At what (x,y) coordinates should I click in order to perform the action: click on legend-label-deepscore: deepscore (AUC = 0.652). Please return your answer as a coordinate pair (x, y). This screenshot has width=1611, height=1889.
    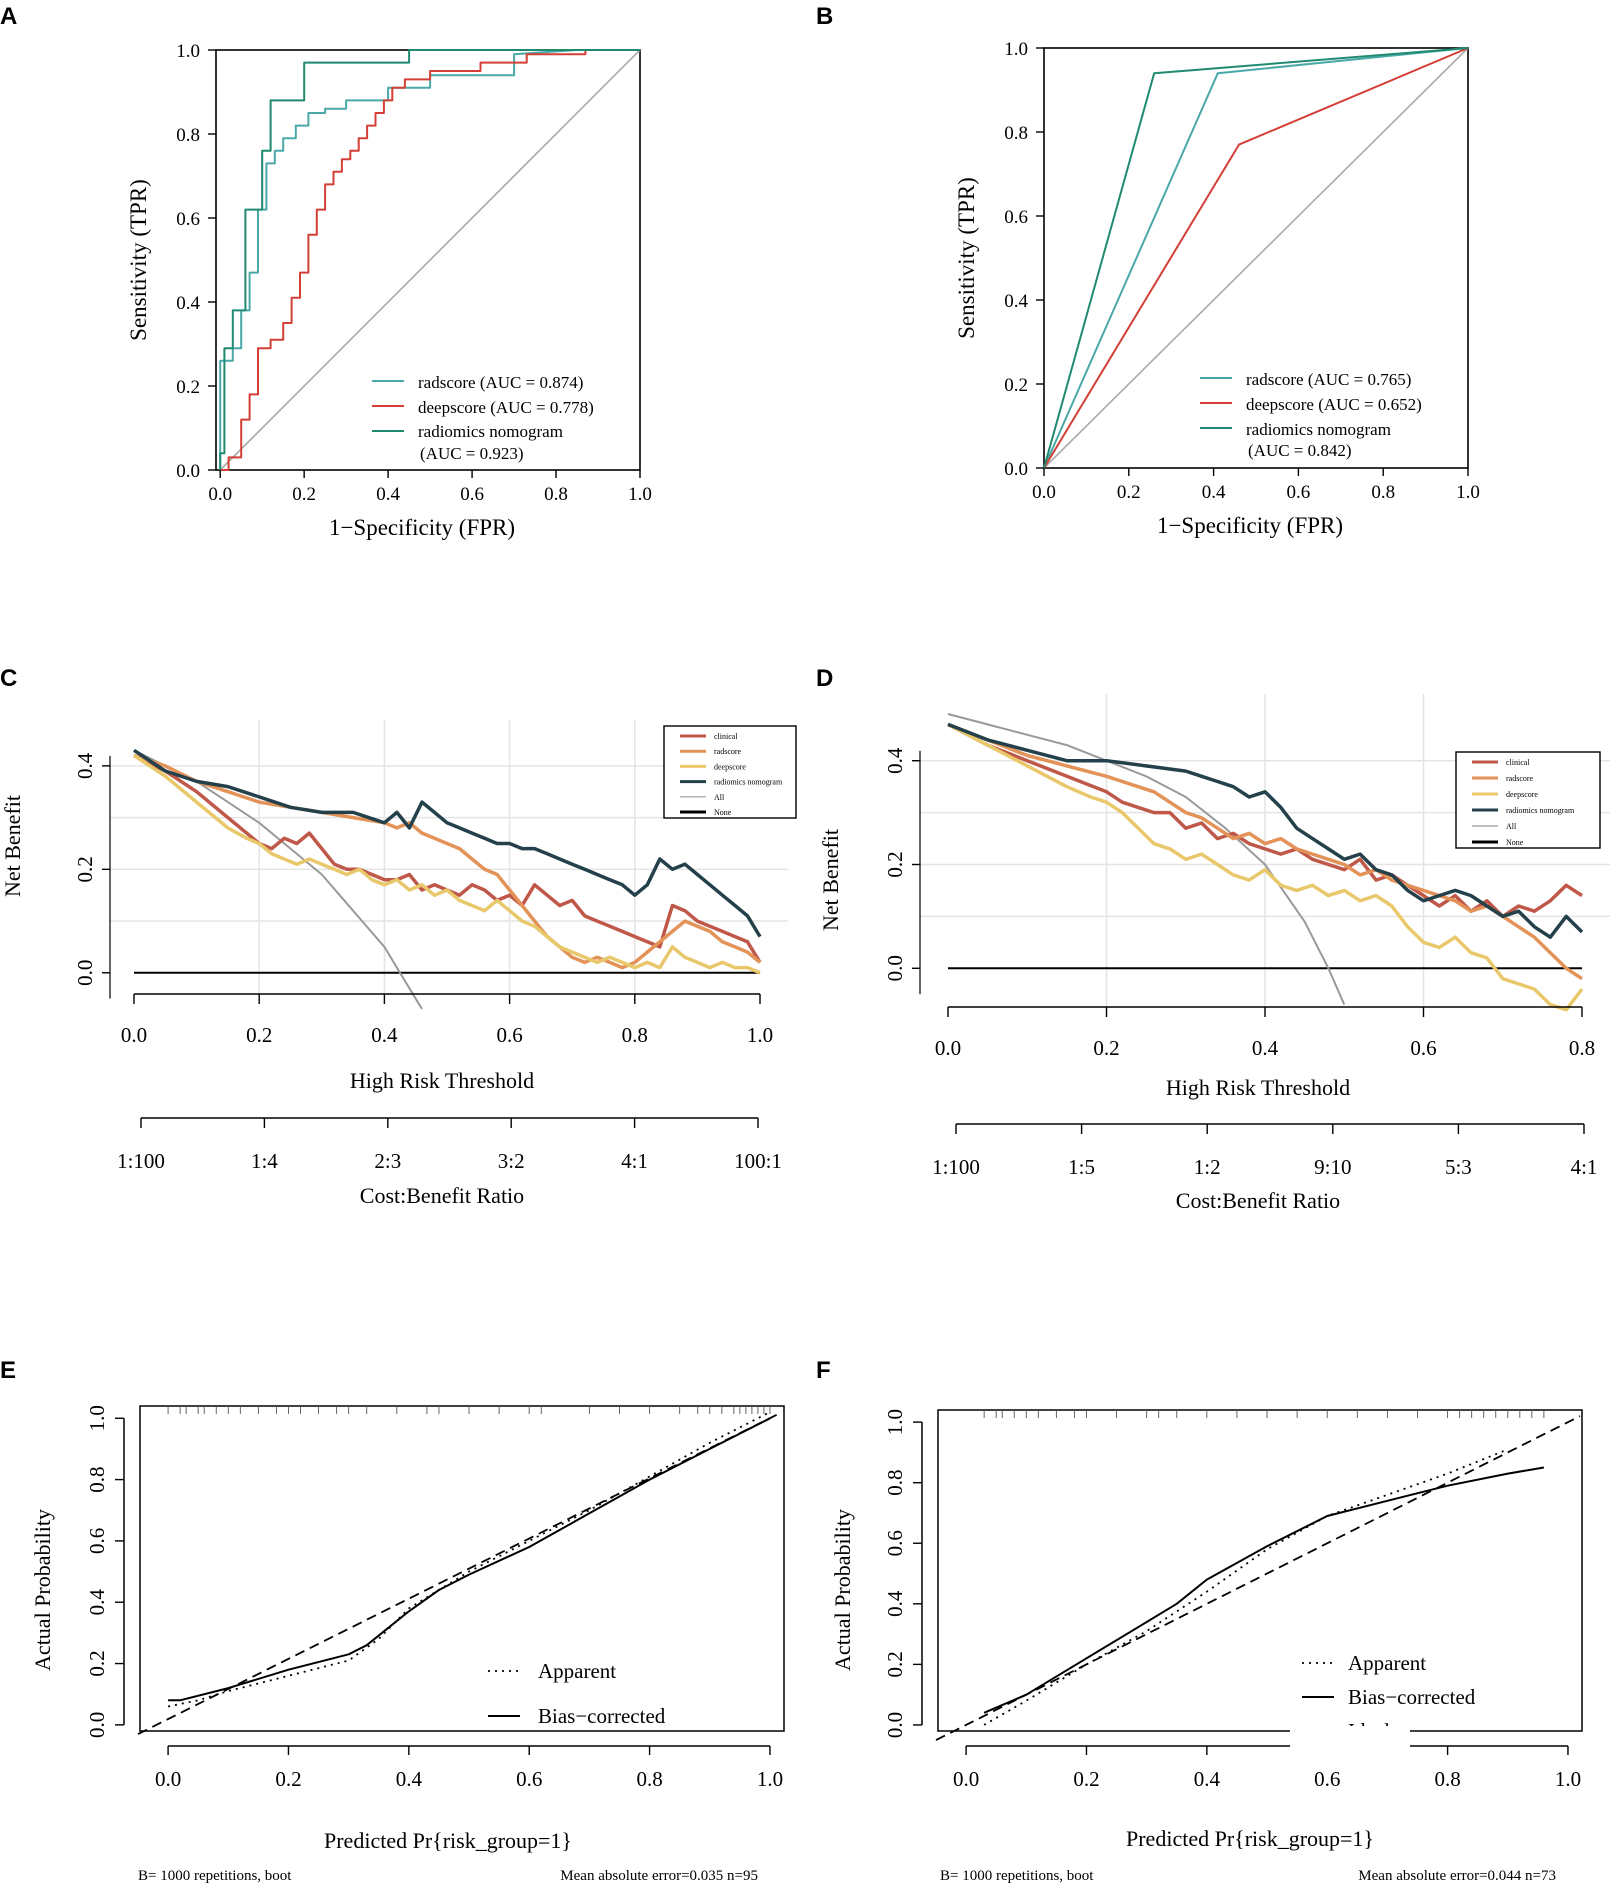
    Looking at the image, I should click on (1334, 404).